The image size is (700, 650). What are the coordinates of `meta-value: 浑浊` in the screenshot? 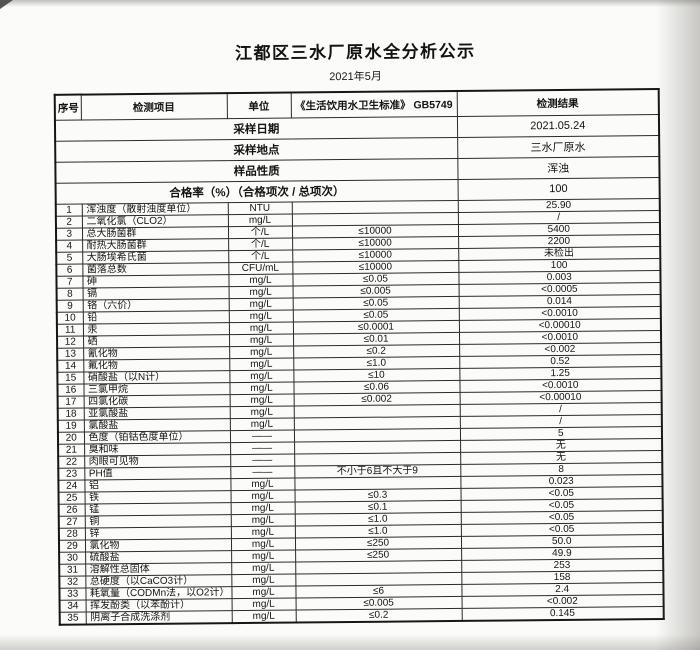 It's located at (558, 168).